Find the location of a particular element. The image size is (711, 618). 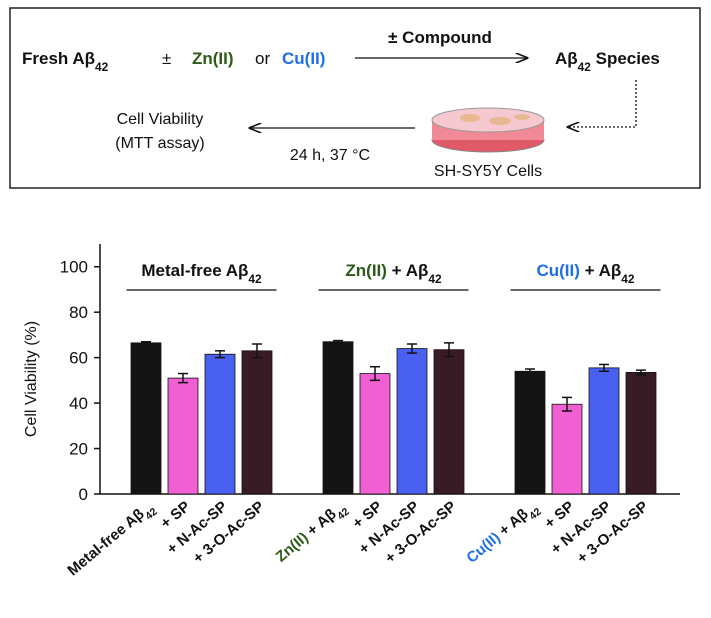

y-tick-label: 40 is located at coordinates (78, 403).